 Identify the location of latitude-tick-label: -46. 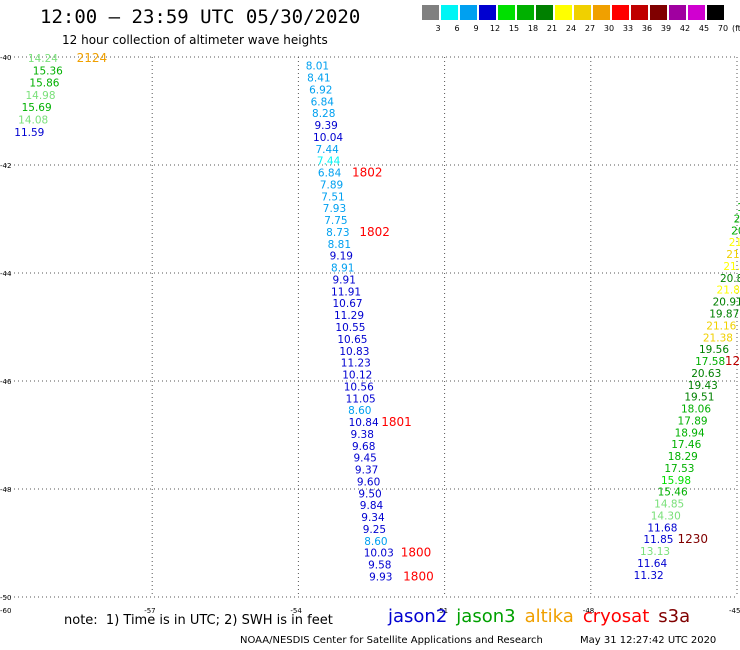
(6, 382).